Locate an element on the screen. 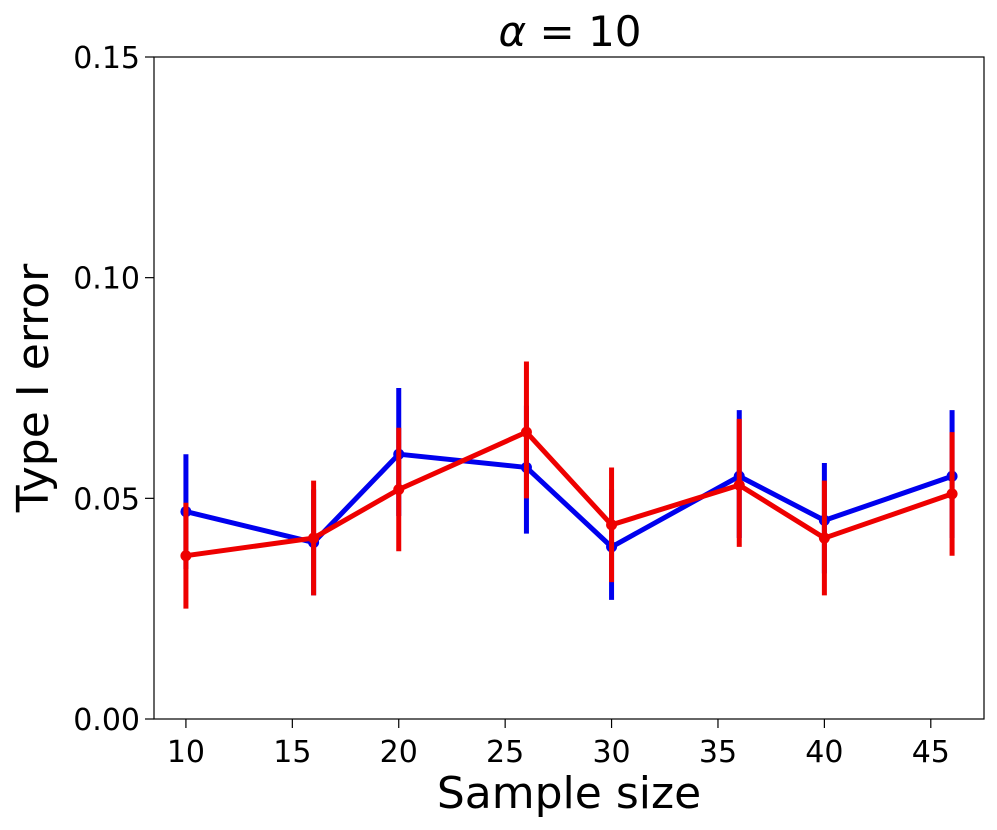  y-tick-label: 0.15 is located at coordinates (106, 58).